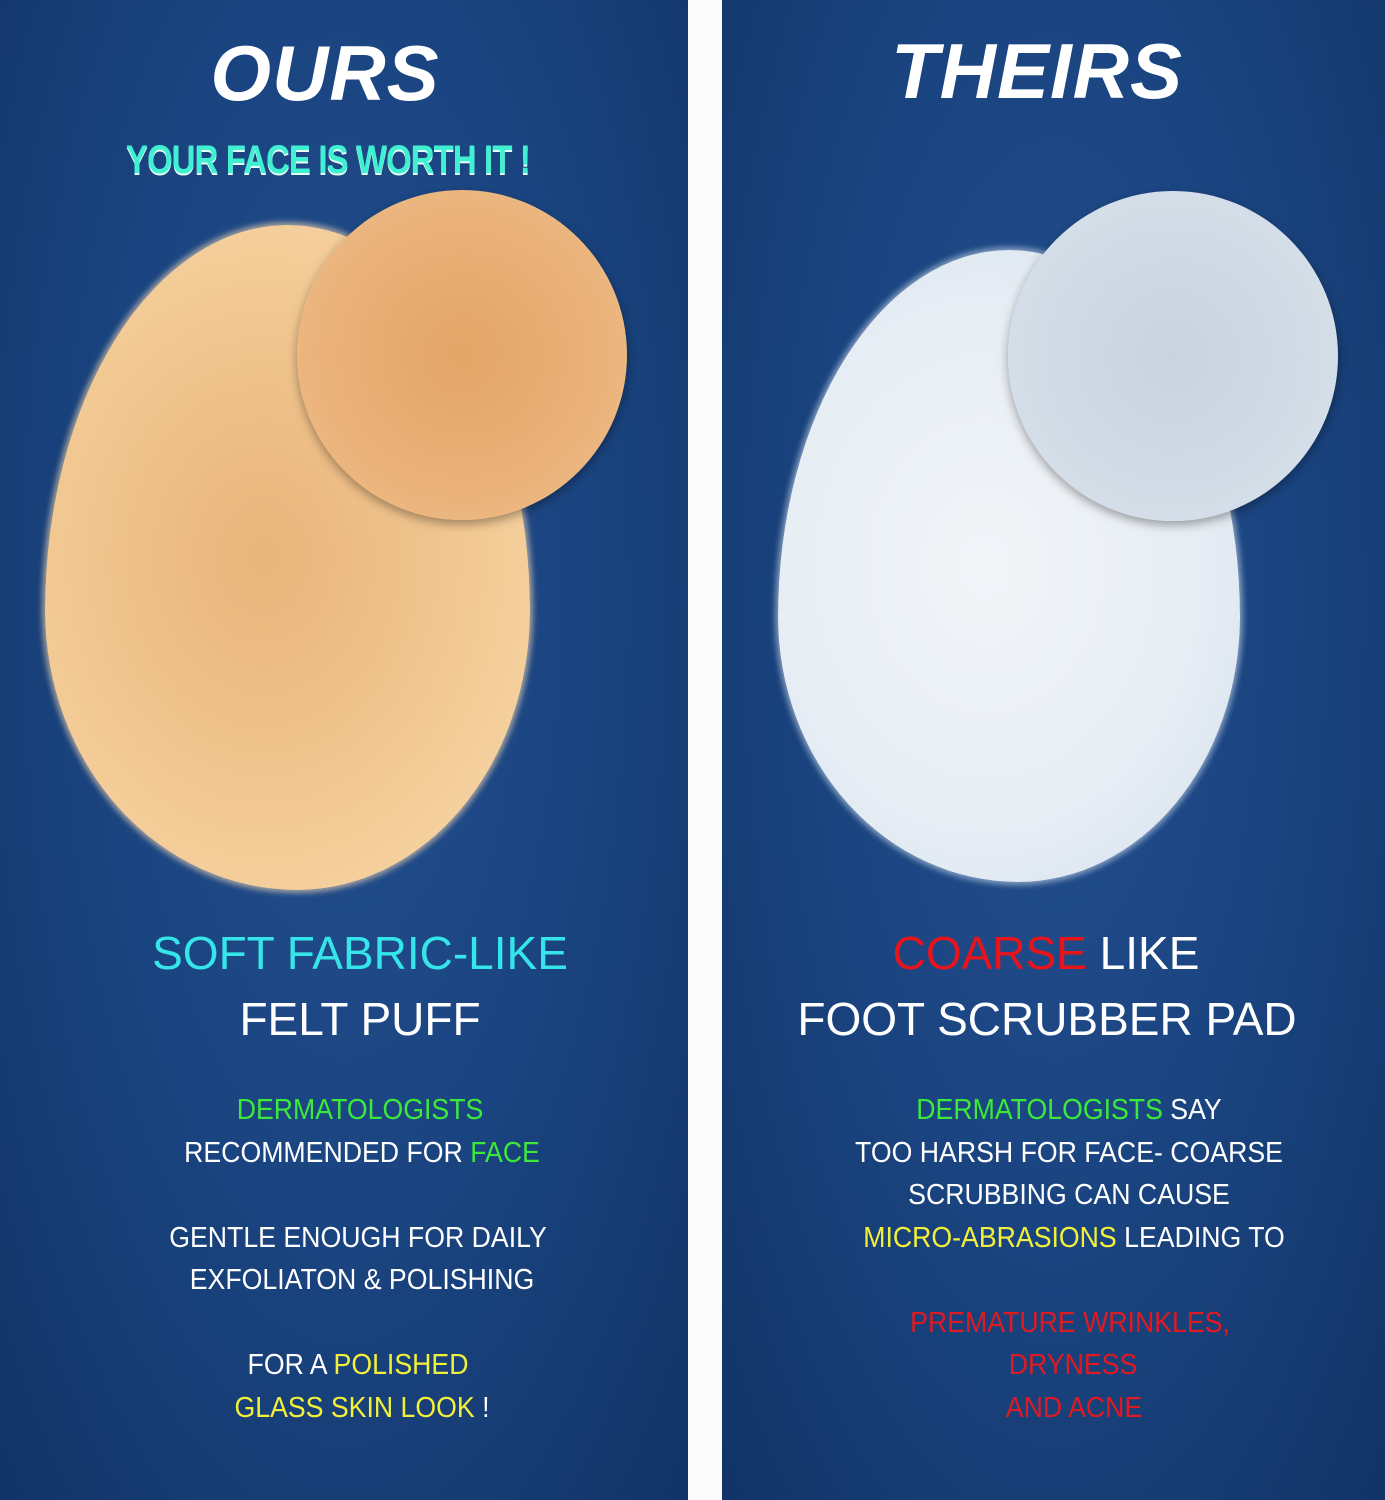  What do you see at coordinates (1070, 1323) in the screenshot?
I see `theirs-line-5: PREMATURE WRINKLES,` at bounding box center [1070, 1323].